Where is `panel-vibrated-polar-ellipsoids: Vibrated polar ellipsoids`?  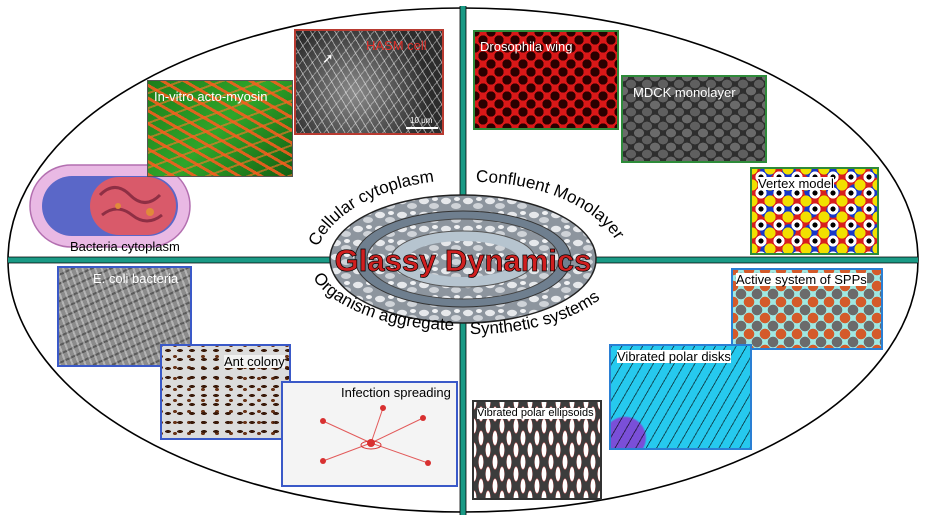 panel-vibrated-polar-ellipsoids: Vibrated polar ellipsoids is located at coordinates (537, 450).